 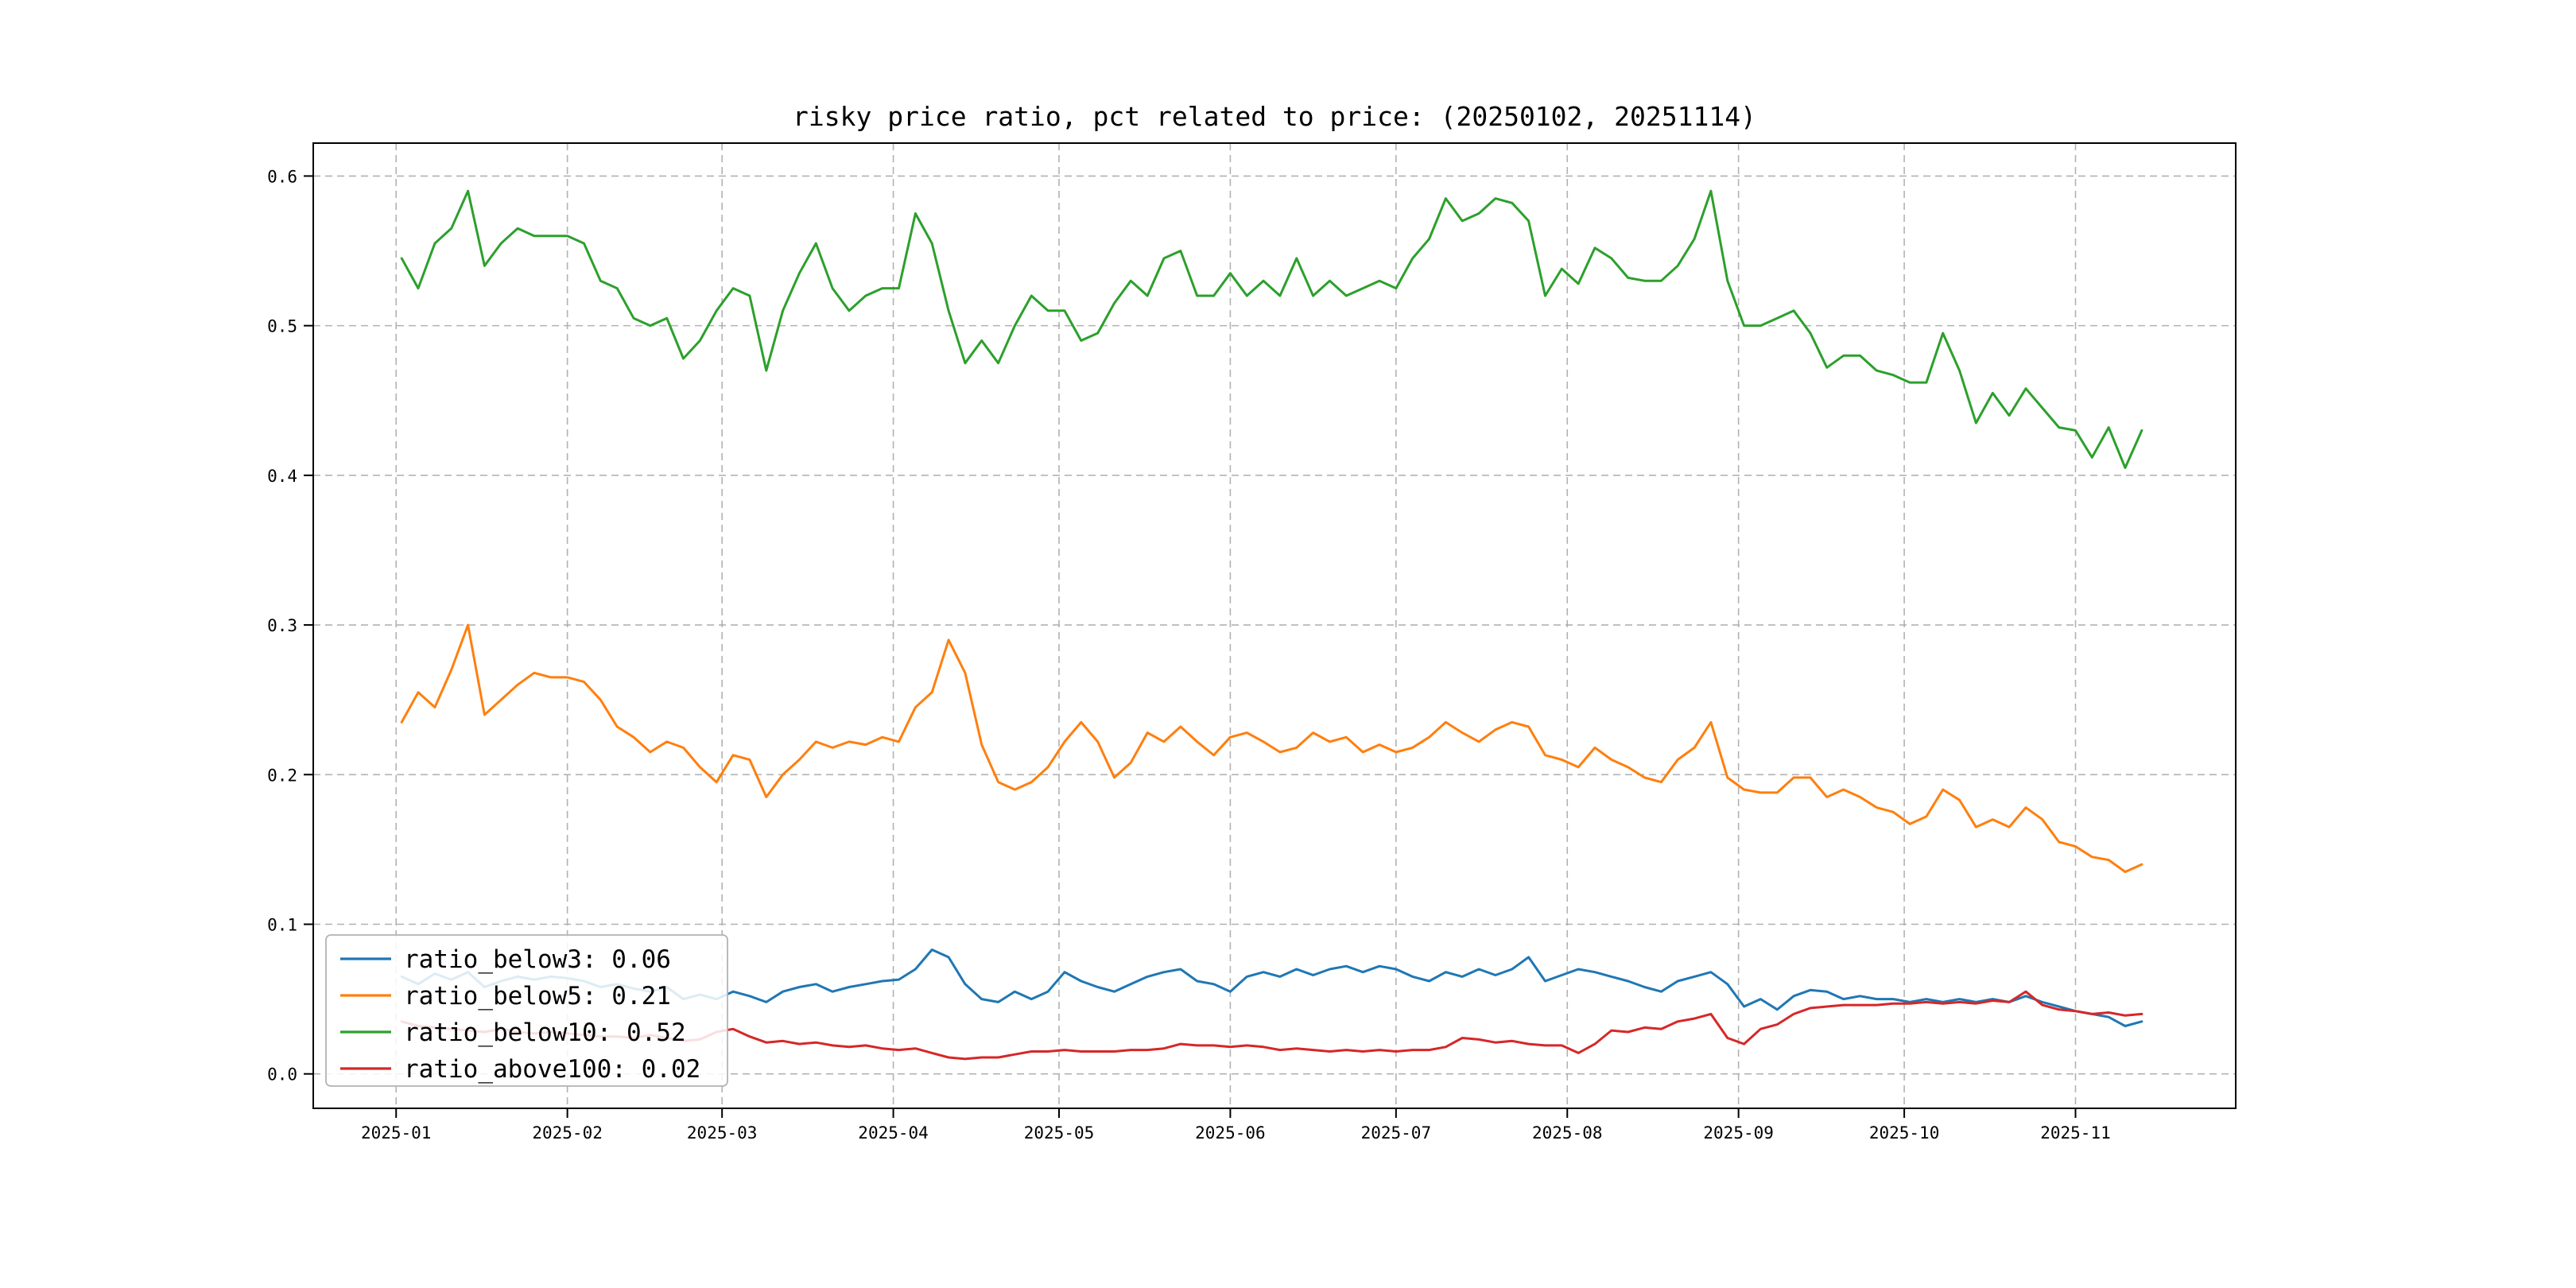 I want to click on x-tick-label: 2025-06, so click(x=1230, y=1133).